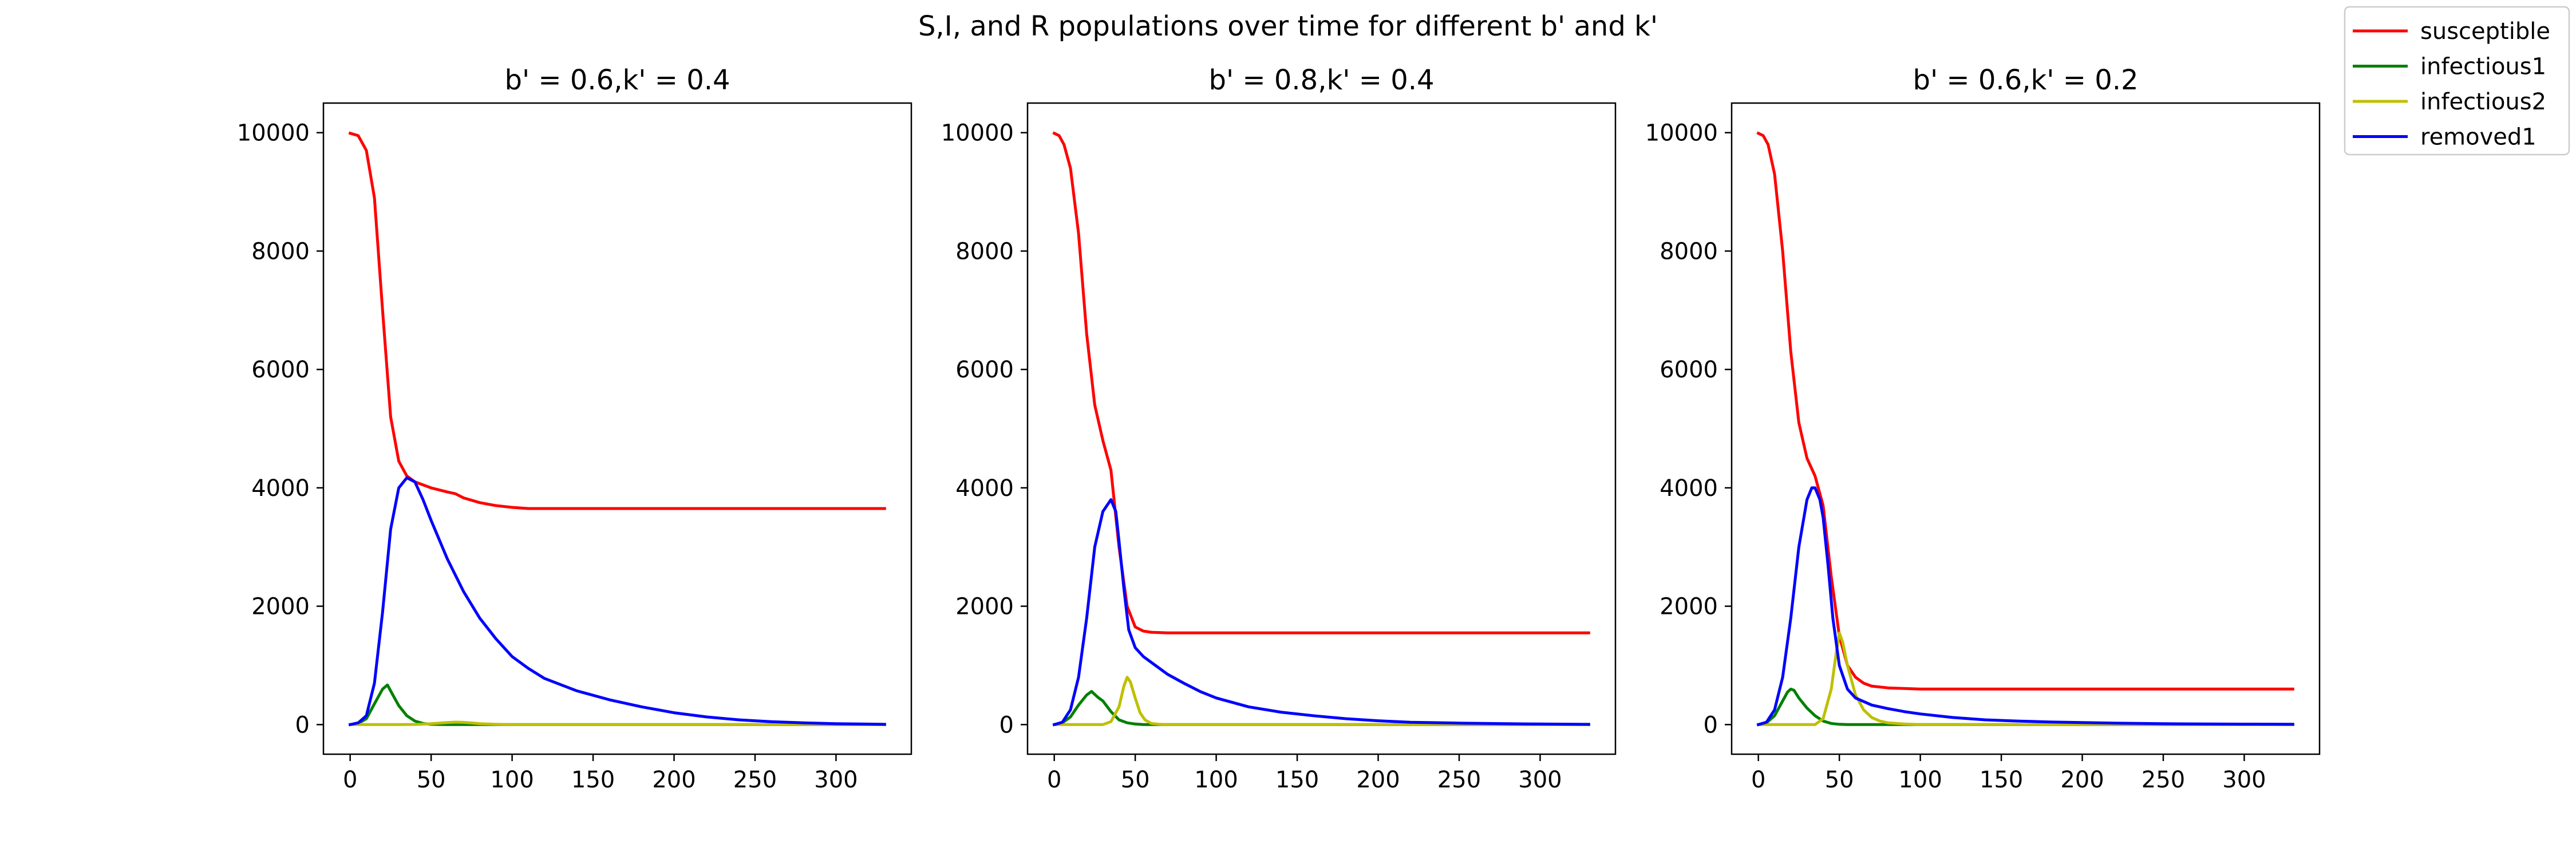 The image size is (2576, 859). What do you see at coordinates (2483, 102) in the screenshot?
I see `legend-label: infectious2` at bounding box center [2483, 102].